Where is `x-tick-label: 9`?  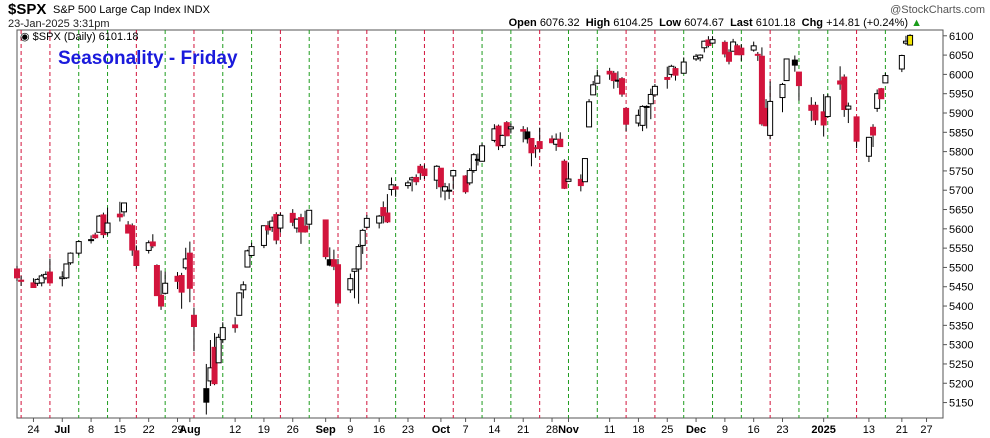 x-tick-label: 9 is located at coordinates (350, 430).